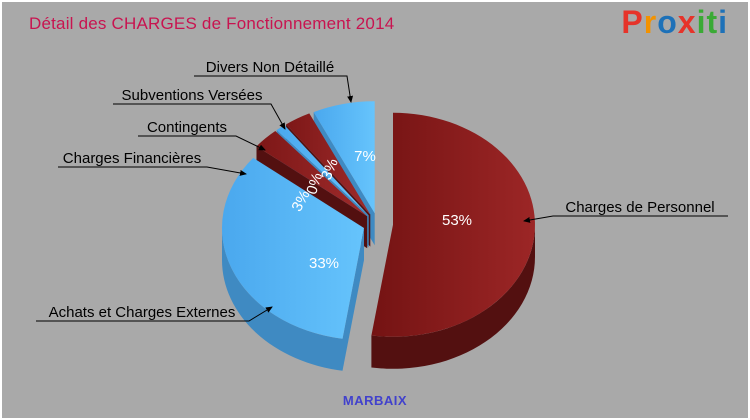 The width and height of the screenshot is (750, 420). I want to click on slice-label: Achats et Charges Externes, so click(142, 312).